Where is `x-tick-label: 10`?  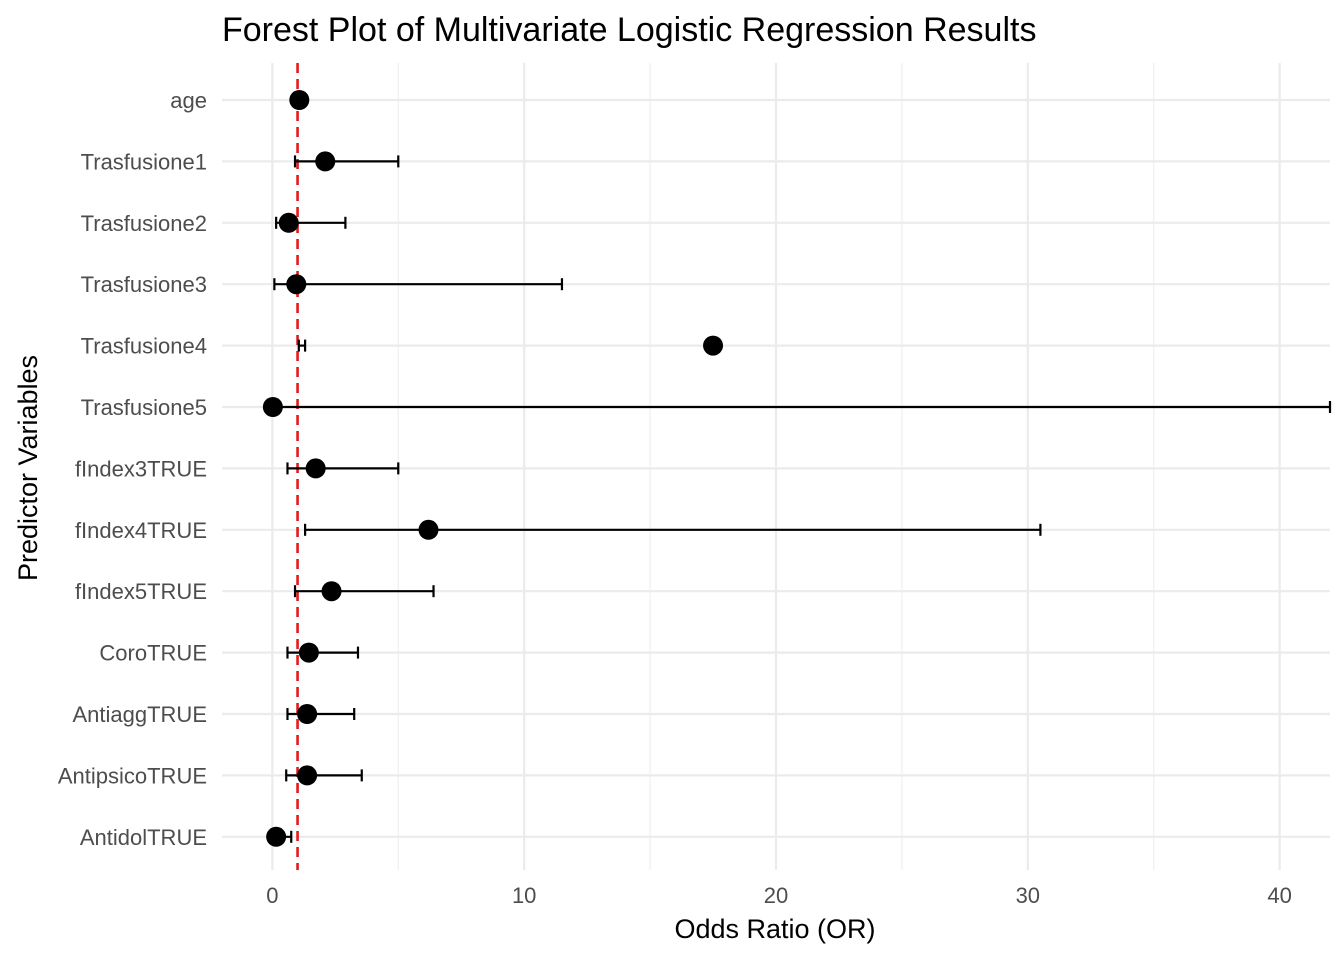 x-tick-label: 10 is located at coordinates (524, 895).